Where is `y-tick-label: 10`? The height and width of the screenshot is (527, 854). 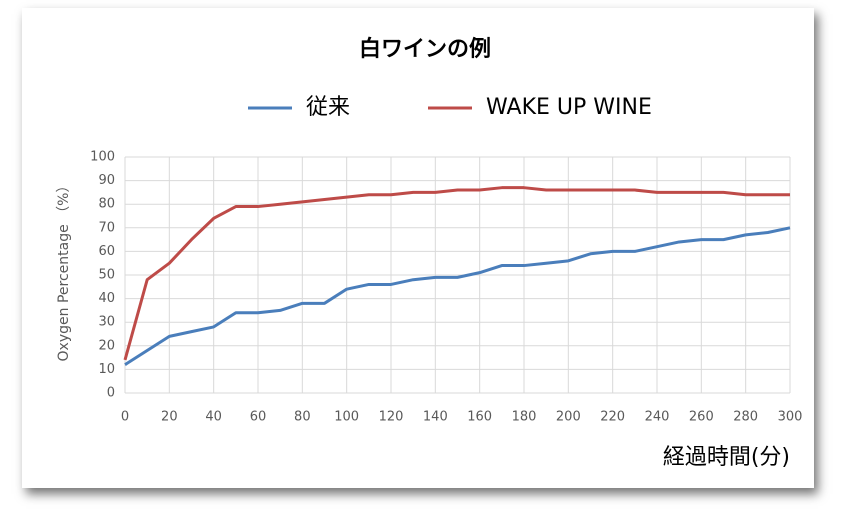 y-tick-label: 10 is located at coordinates (106, 369).